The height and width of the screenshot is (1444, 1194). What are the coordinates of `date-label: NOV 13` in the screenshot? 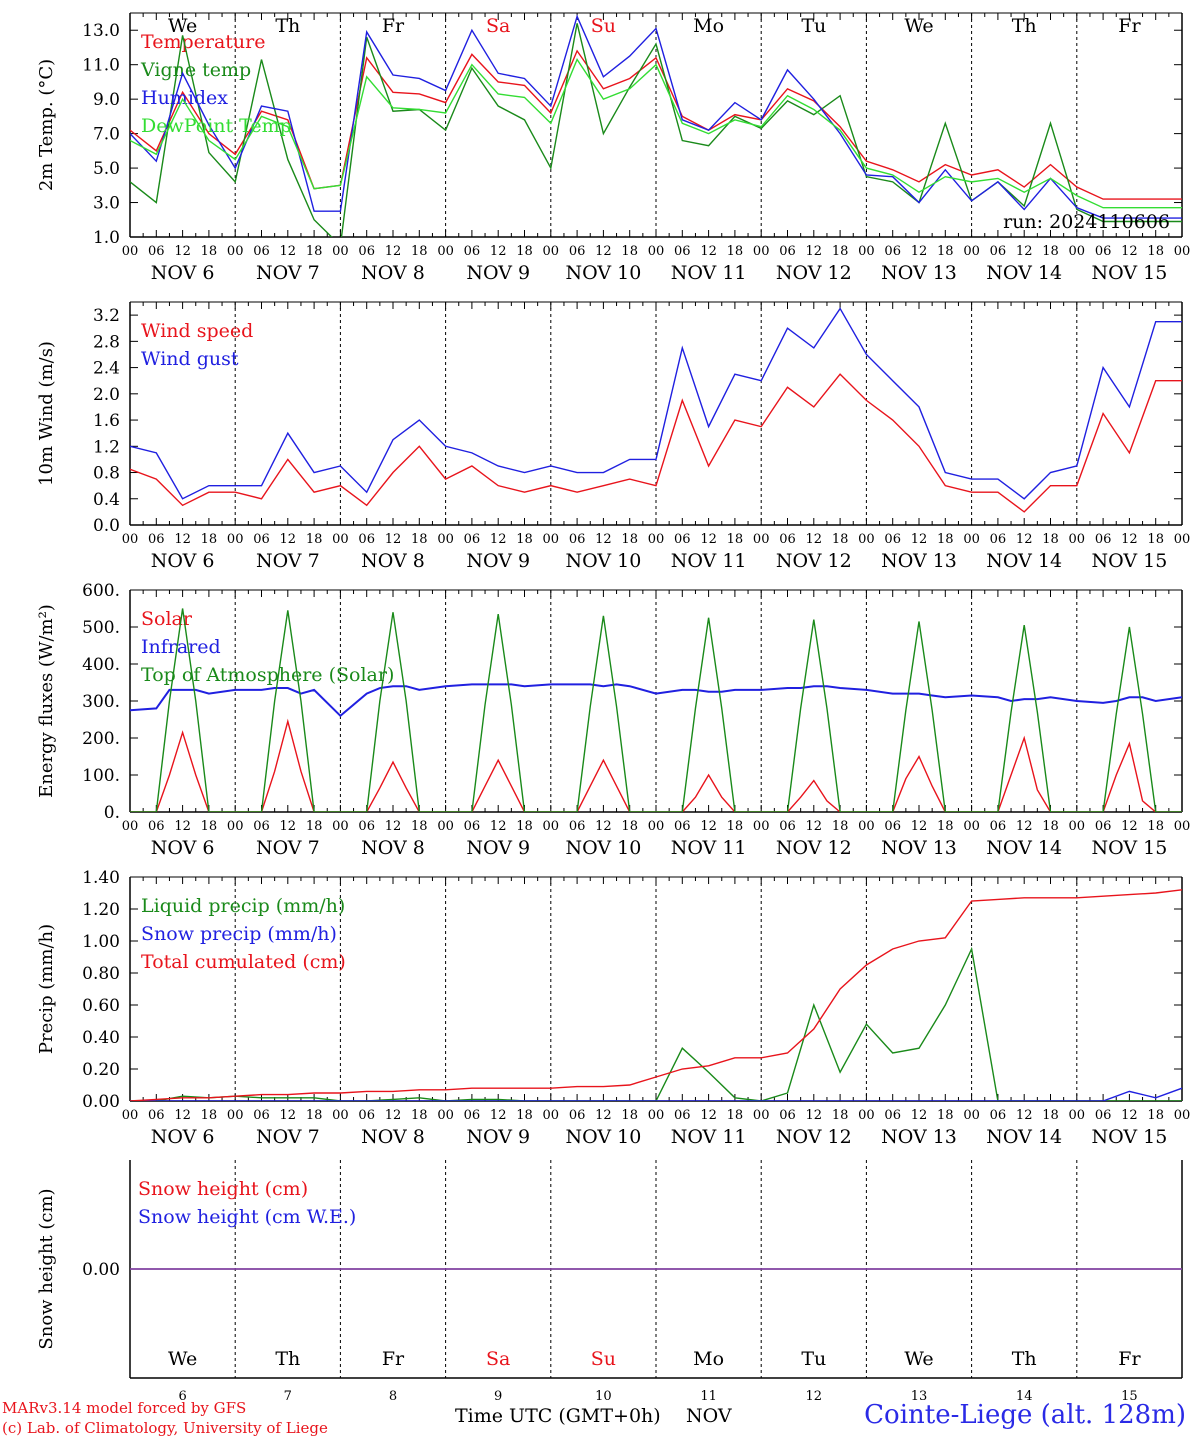 It's located at (919, 561).